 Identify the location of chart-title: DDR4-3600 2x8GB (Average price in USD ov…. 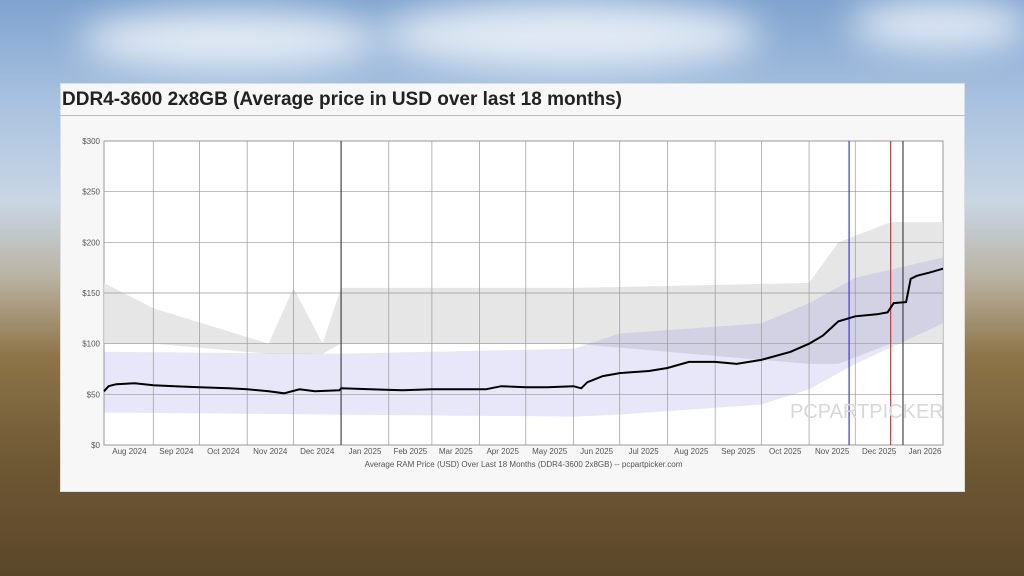
(342, 99).